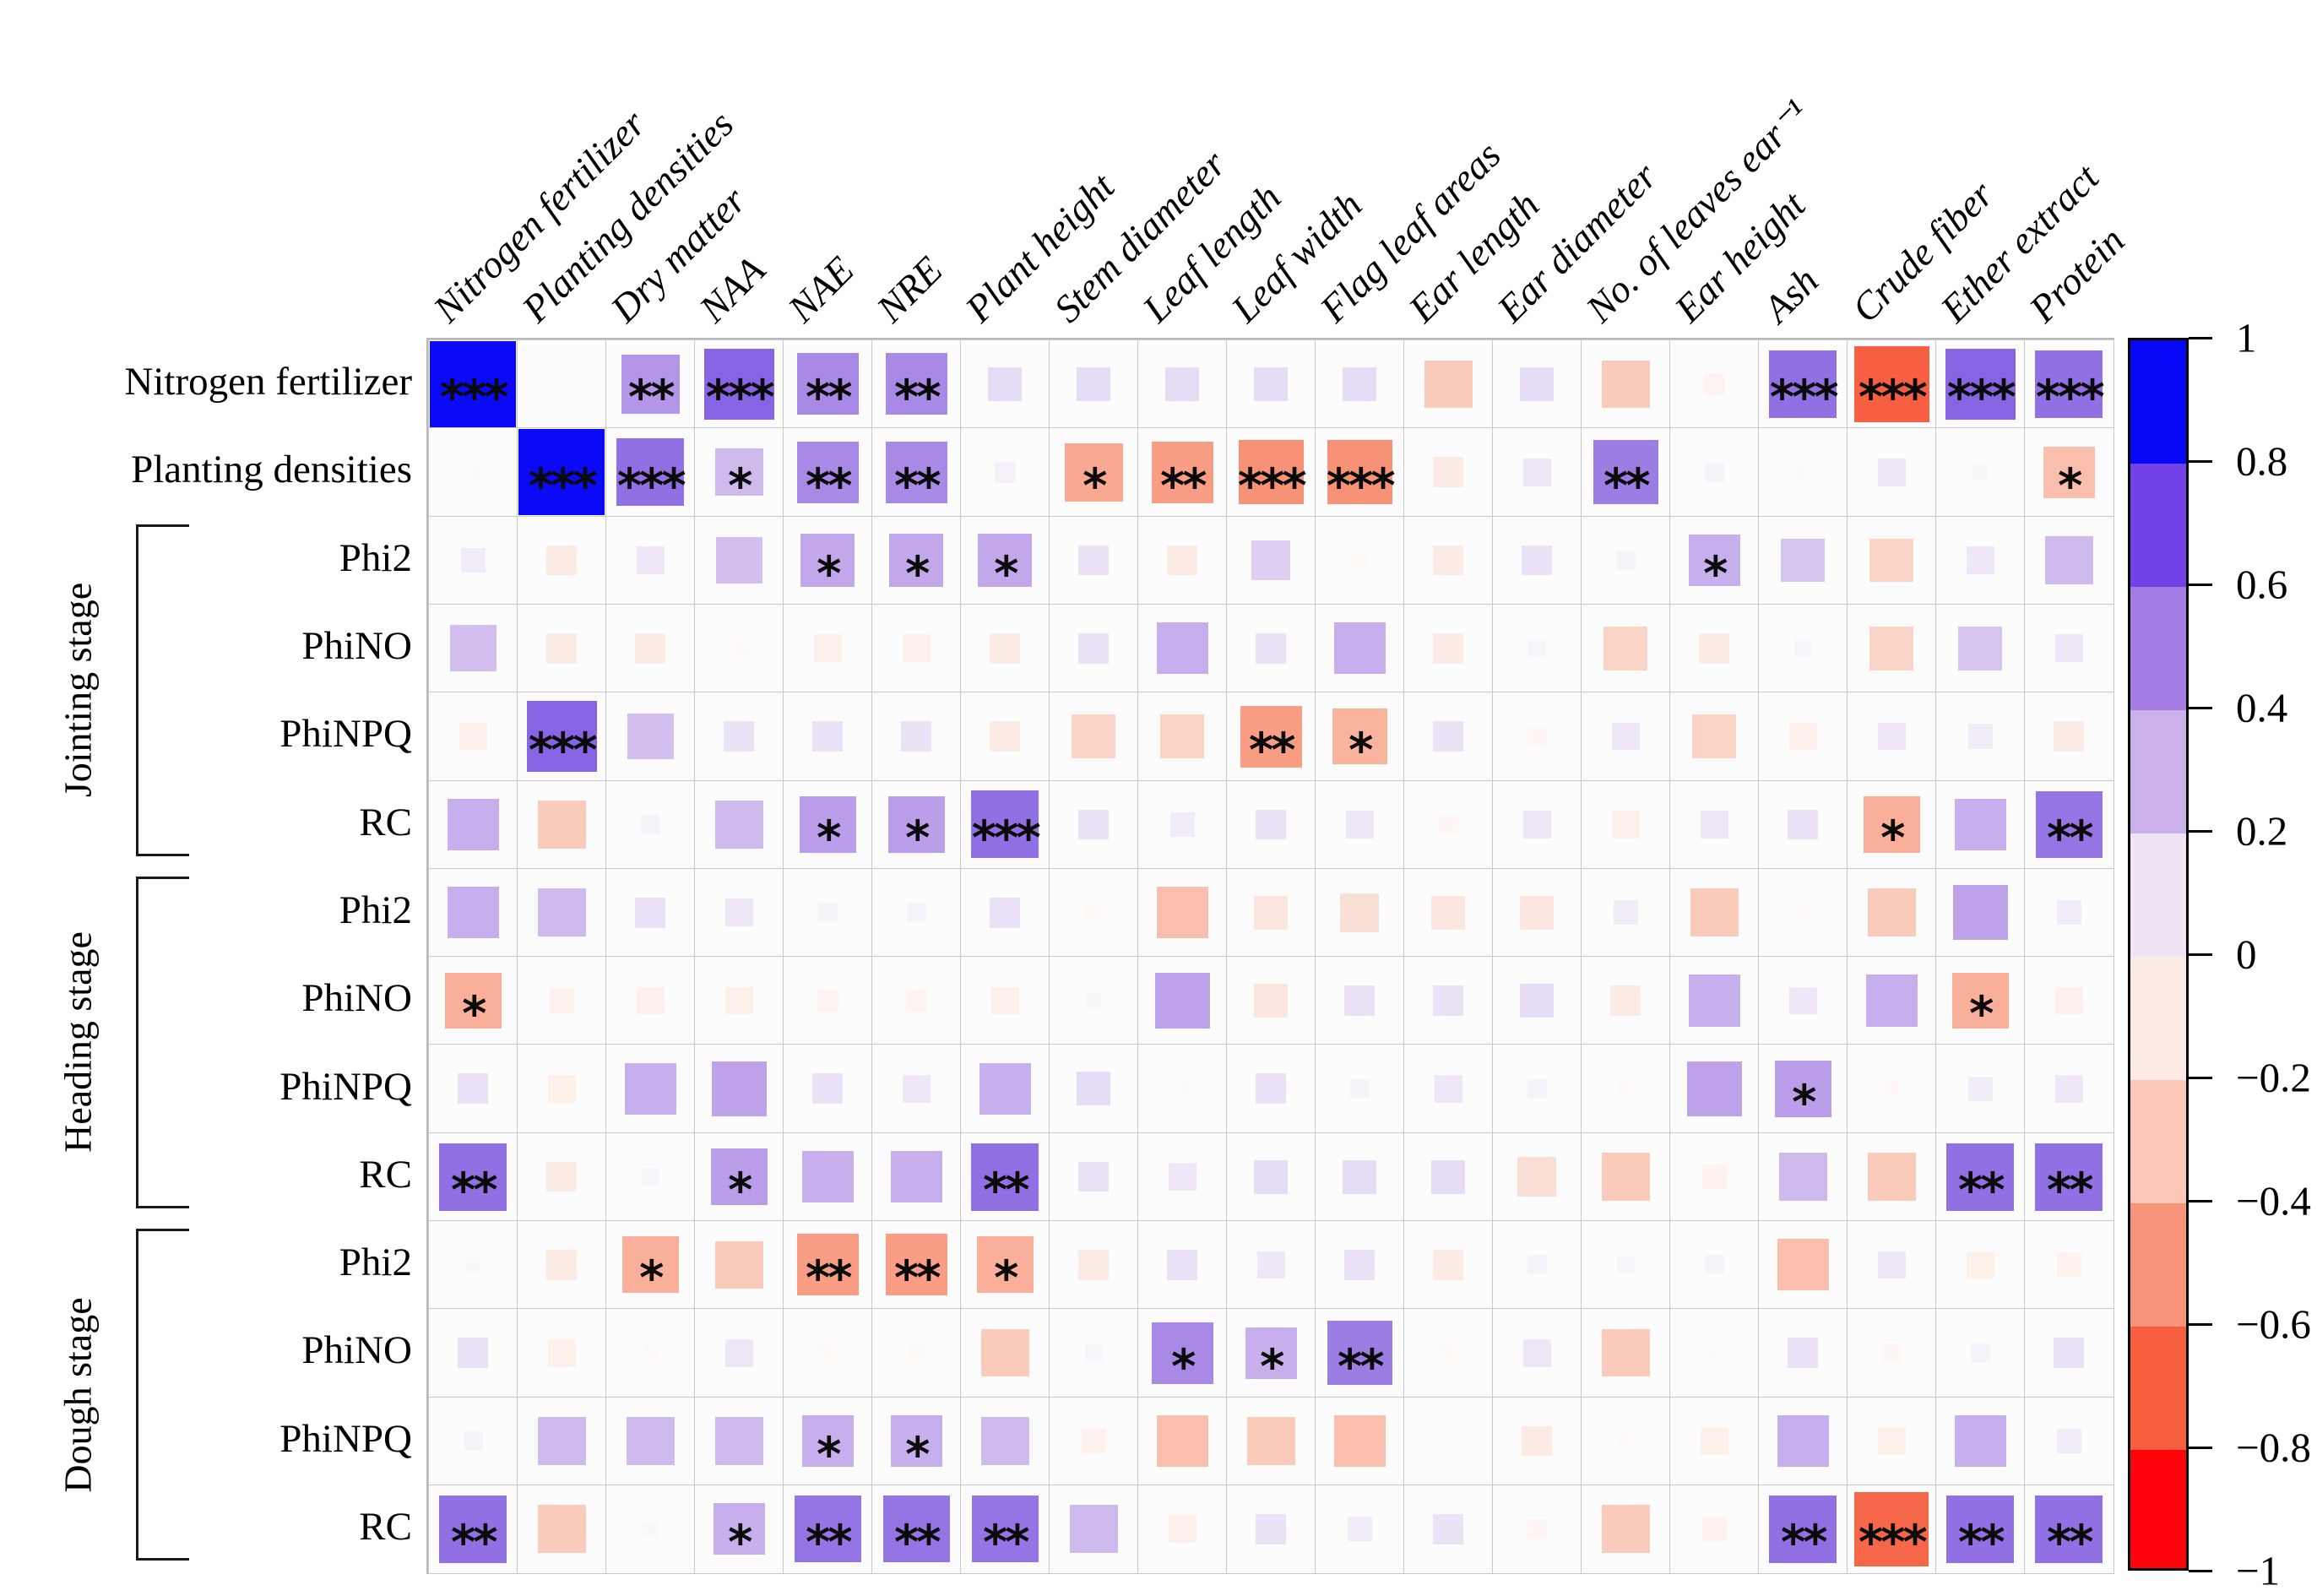  I want to click on legend-tick-label: 1, so click(2246, 337).